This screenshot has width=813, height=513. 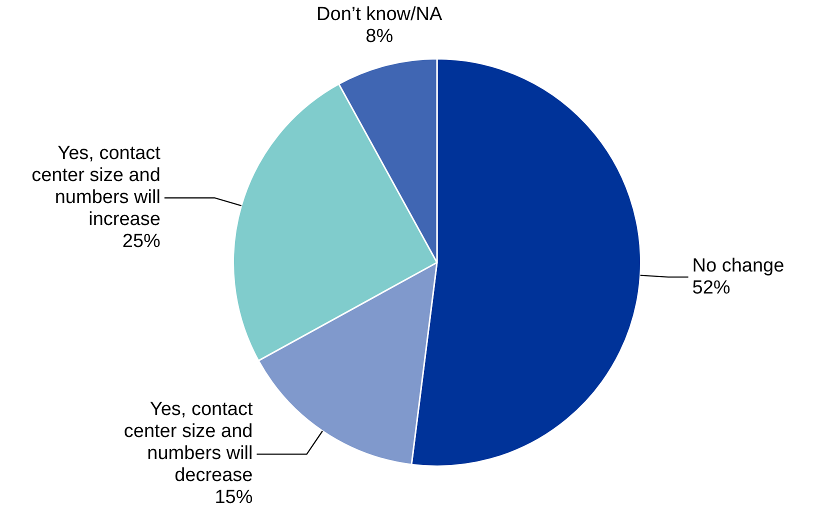 What do you see at coordinates (97, 186) in the screenshot?
I see `slice-label: Yes, contact center size and numbers will increase` at bounding box center [97, 186].